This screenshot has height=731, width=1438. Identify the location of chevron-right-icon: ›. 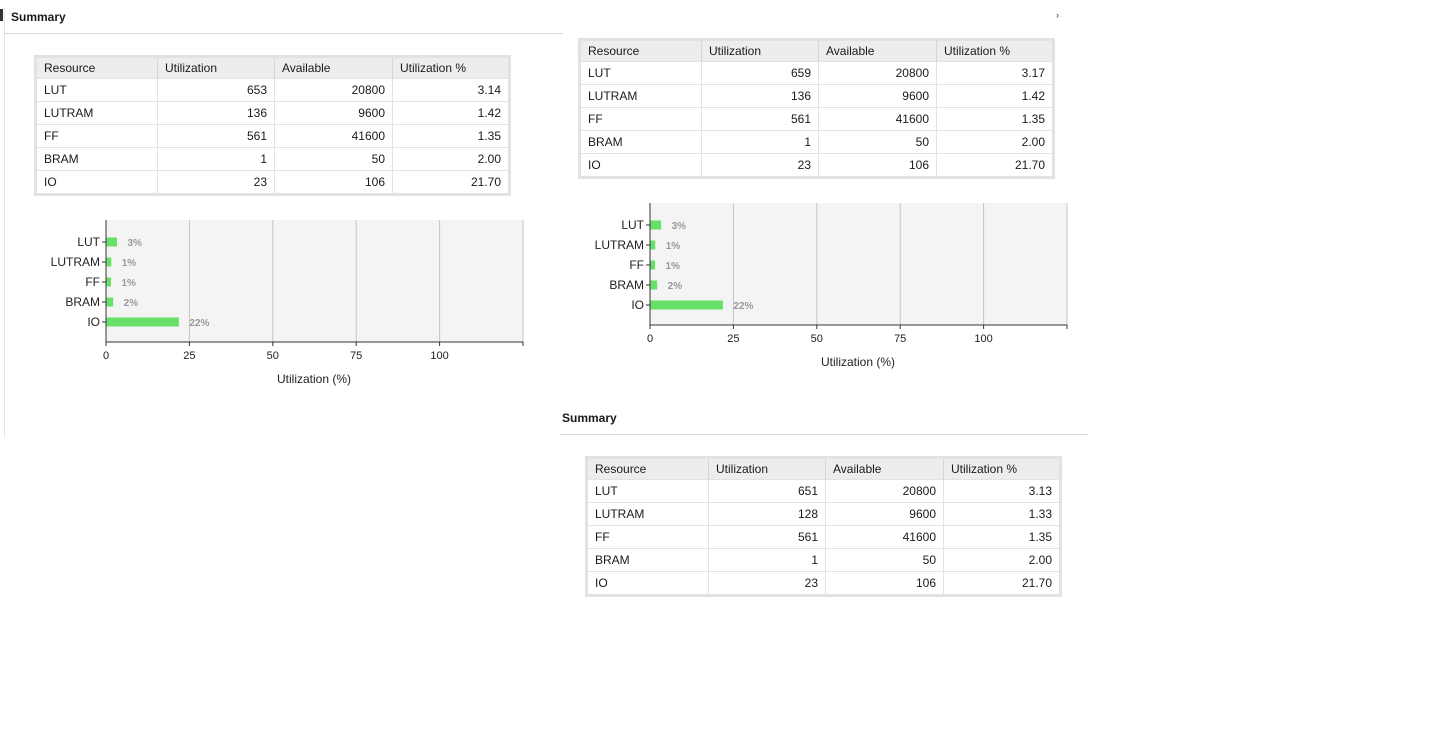
(1057, 15).